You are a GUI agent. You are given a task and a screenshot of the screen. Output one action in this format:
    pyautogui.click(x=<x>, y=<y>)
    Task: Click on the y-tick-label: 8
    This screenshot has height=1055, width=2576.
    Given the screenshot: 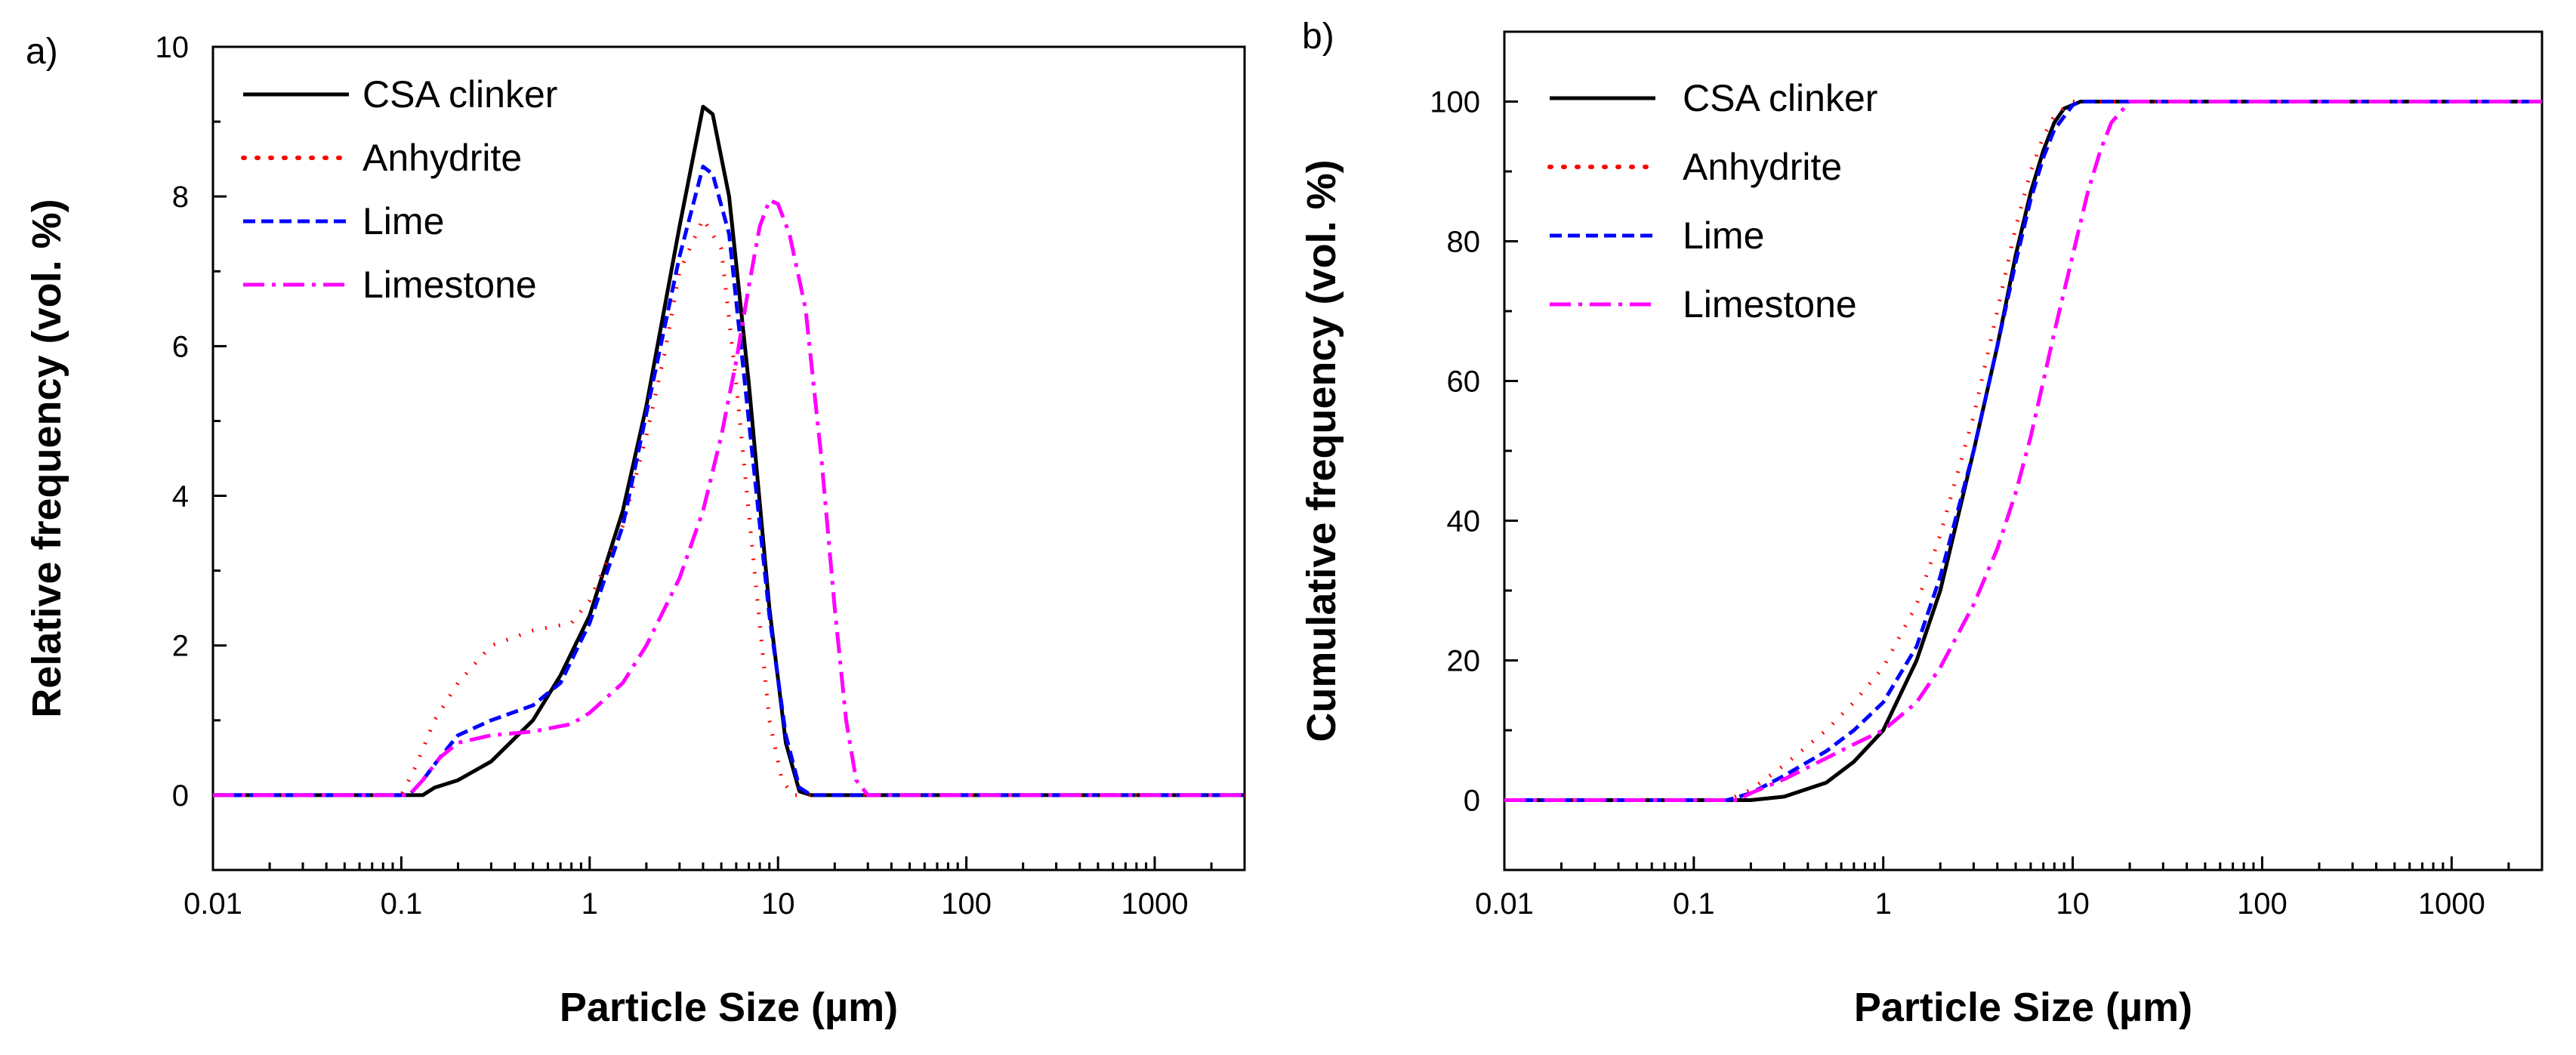 What is the action you would take?
    pyautogui.click(x=180, y=197)
    